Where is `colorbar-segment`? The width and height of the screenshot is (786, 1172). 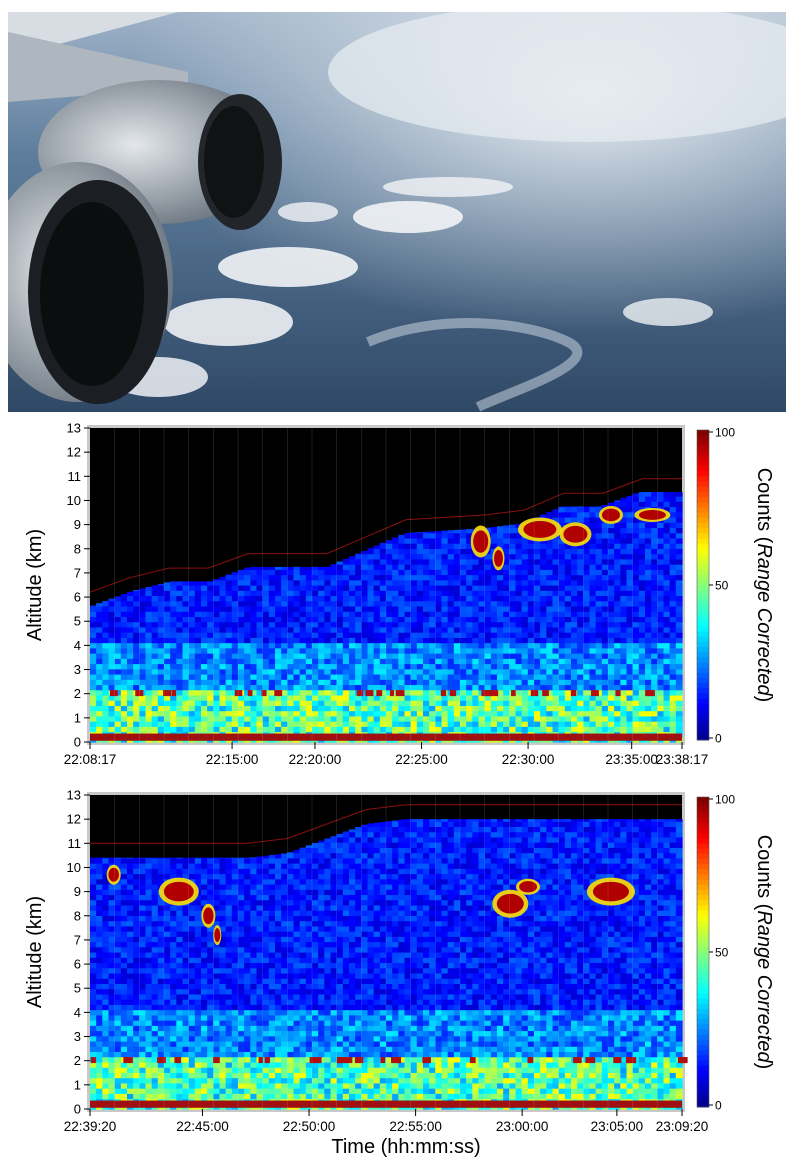 colorbar-segment is located at coordinates (703, 489).